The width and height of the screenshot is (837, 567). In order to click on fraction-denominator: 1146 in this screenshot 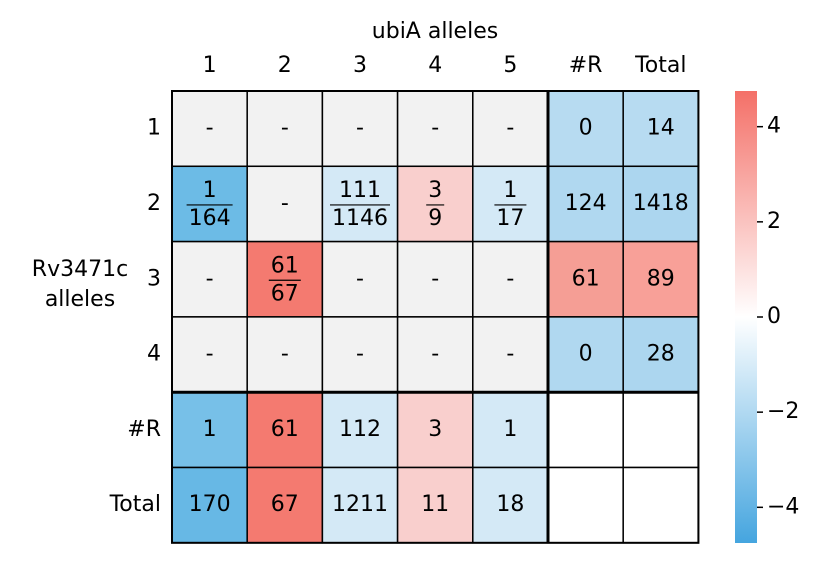, I will do `click(360, 218)`.